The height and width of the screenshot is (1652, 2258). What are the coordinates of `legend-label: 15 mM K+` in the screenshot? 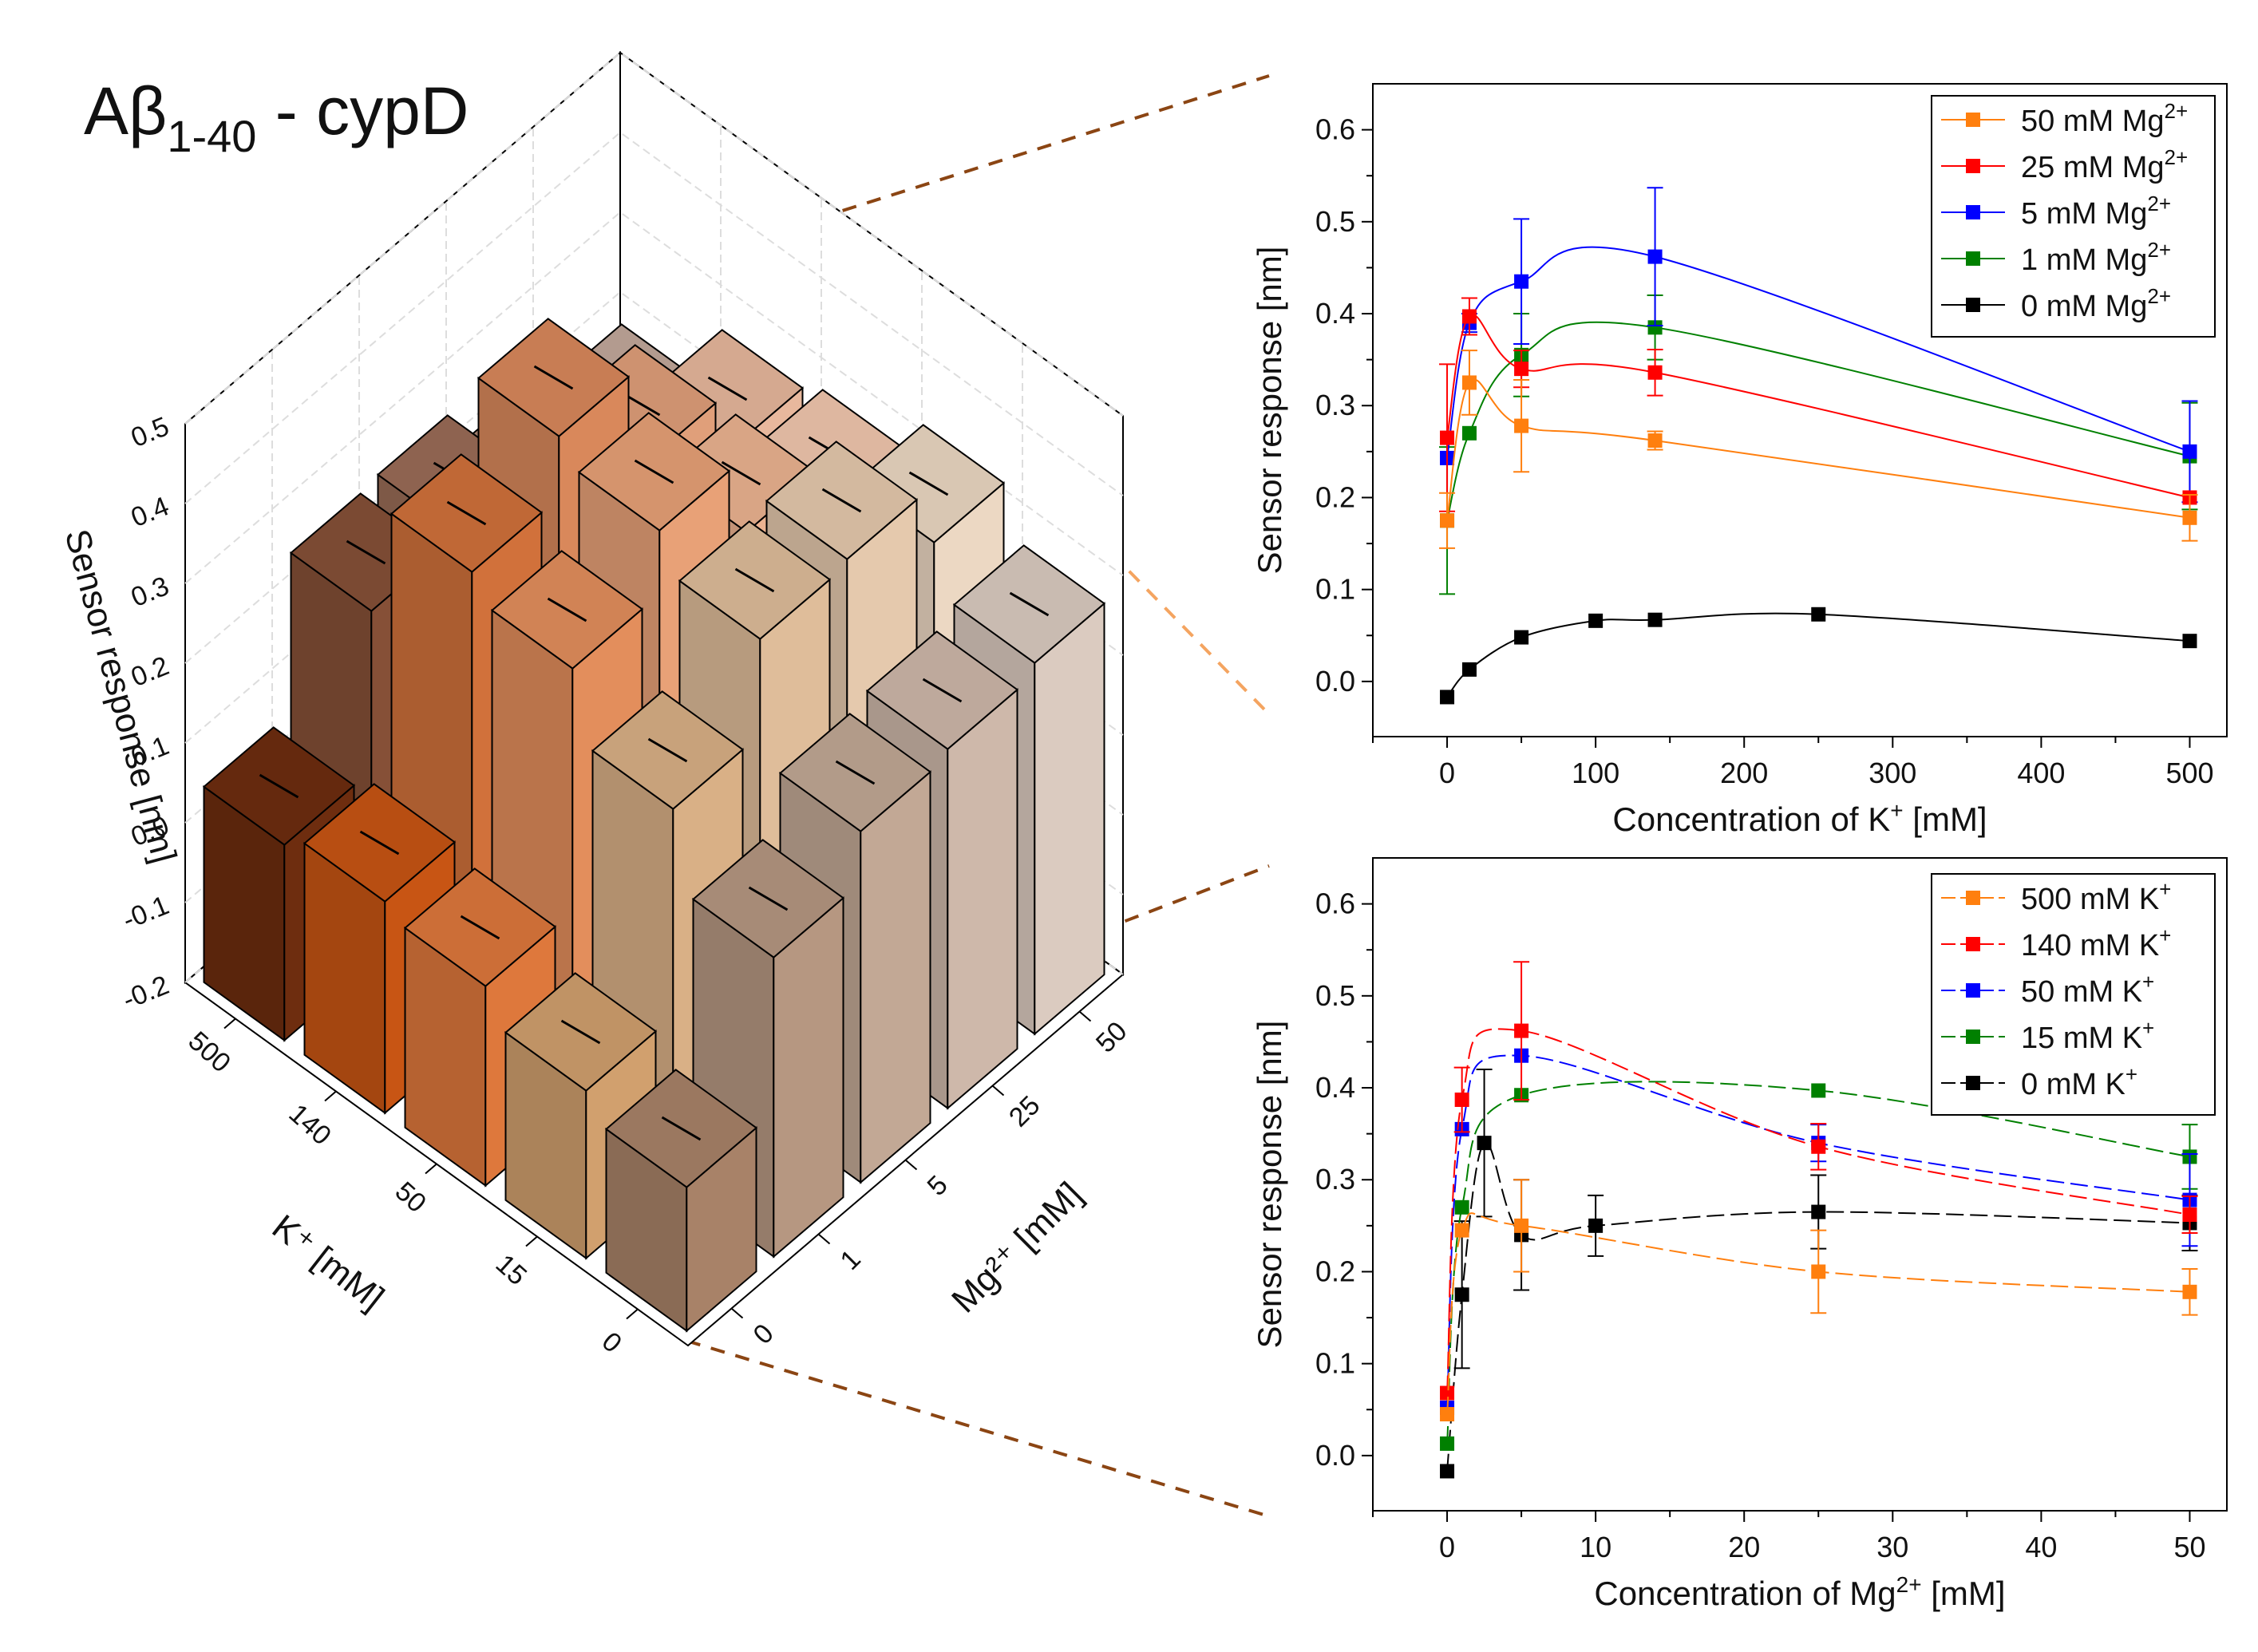 It's located at (2087, 1035).